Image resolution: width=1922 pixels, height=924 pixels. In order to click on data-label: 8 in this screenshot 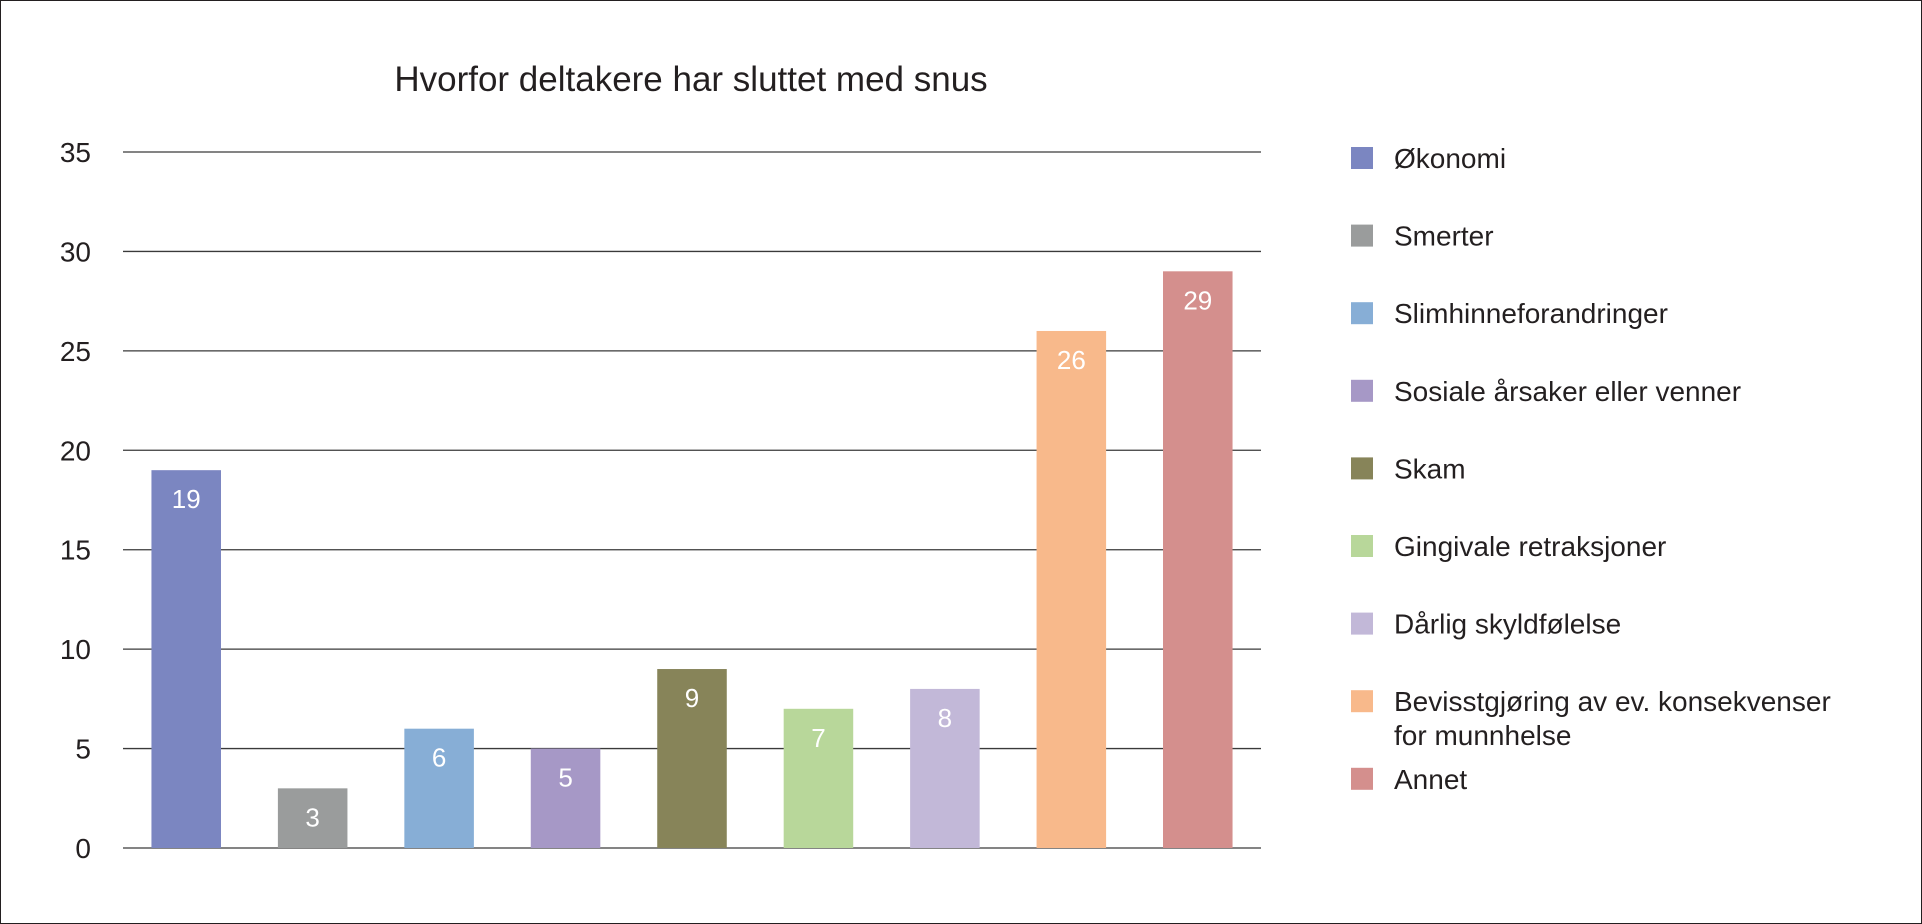, I will do `click(945, 718)`.